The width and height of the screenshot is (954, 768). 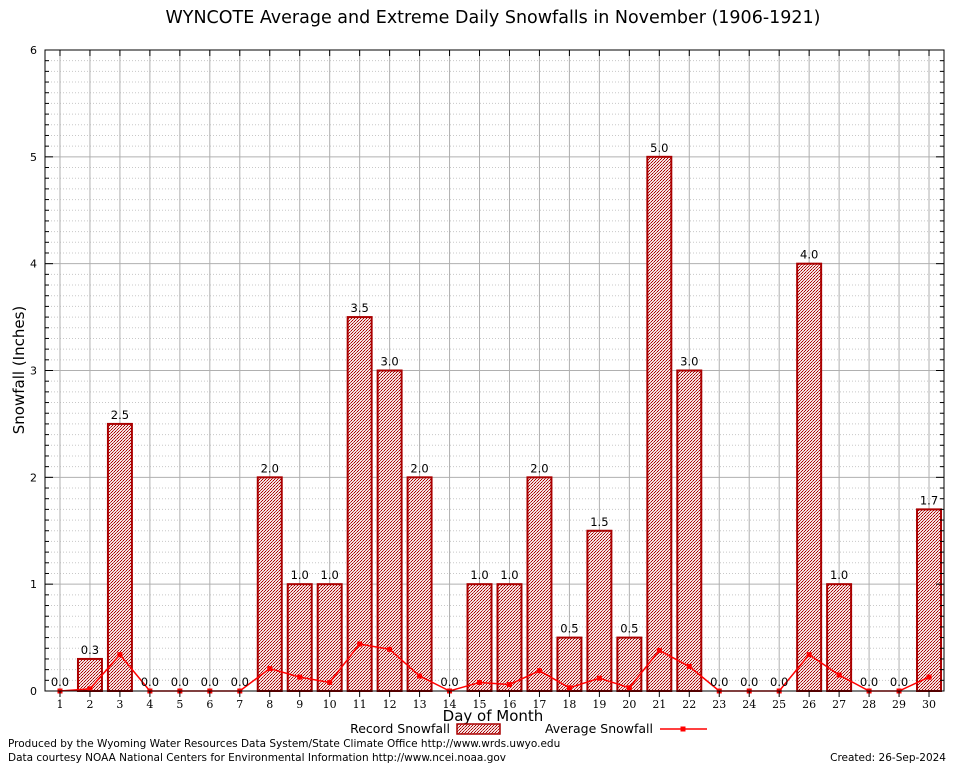 I want to click on y-tick-label: 3, so click(x=33, y=371).